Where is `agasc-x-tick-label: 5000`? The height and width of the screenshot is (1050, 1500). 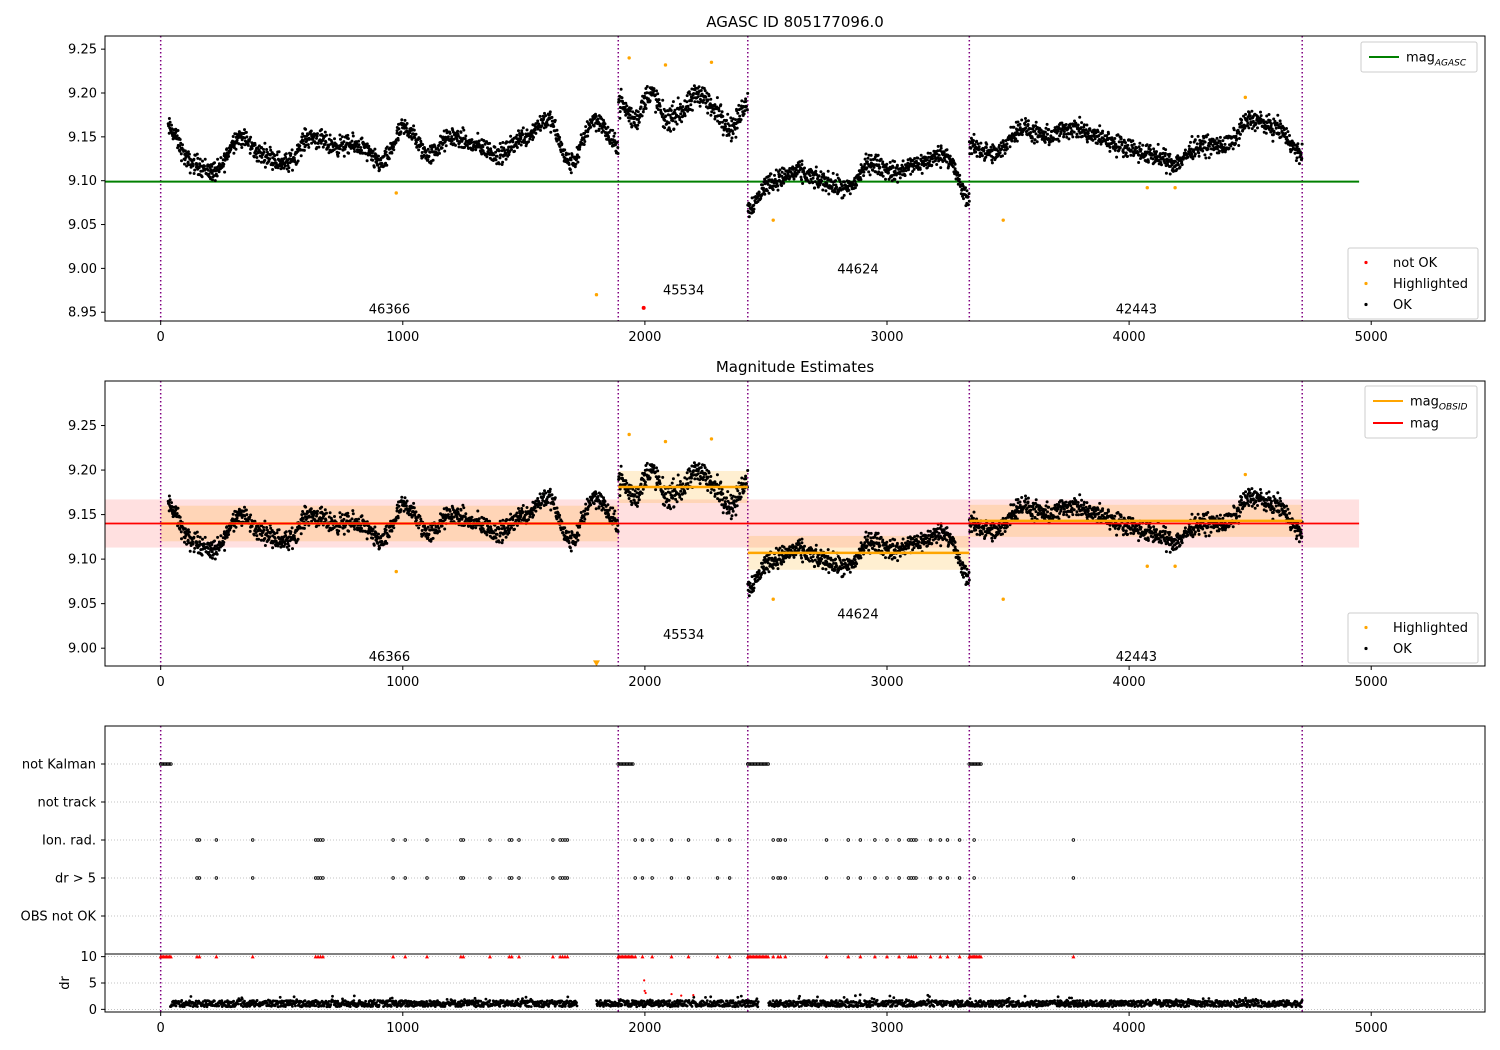 agasc-x-tick-label: 5000 is located at coordinates (1371, 337).